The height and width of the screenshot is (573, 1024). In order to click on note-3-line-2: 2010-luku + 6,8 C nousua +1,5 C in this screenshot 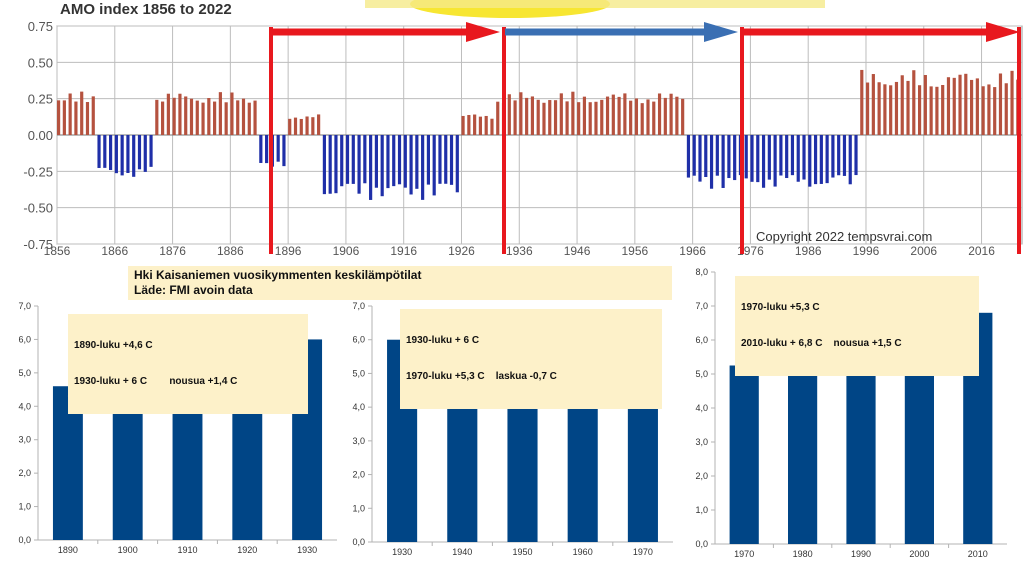, I will do `click(821, 343)`.